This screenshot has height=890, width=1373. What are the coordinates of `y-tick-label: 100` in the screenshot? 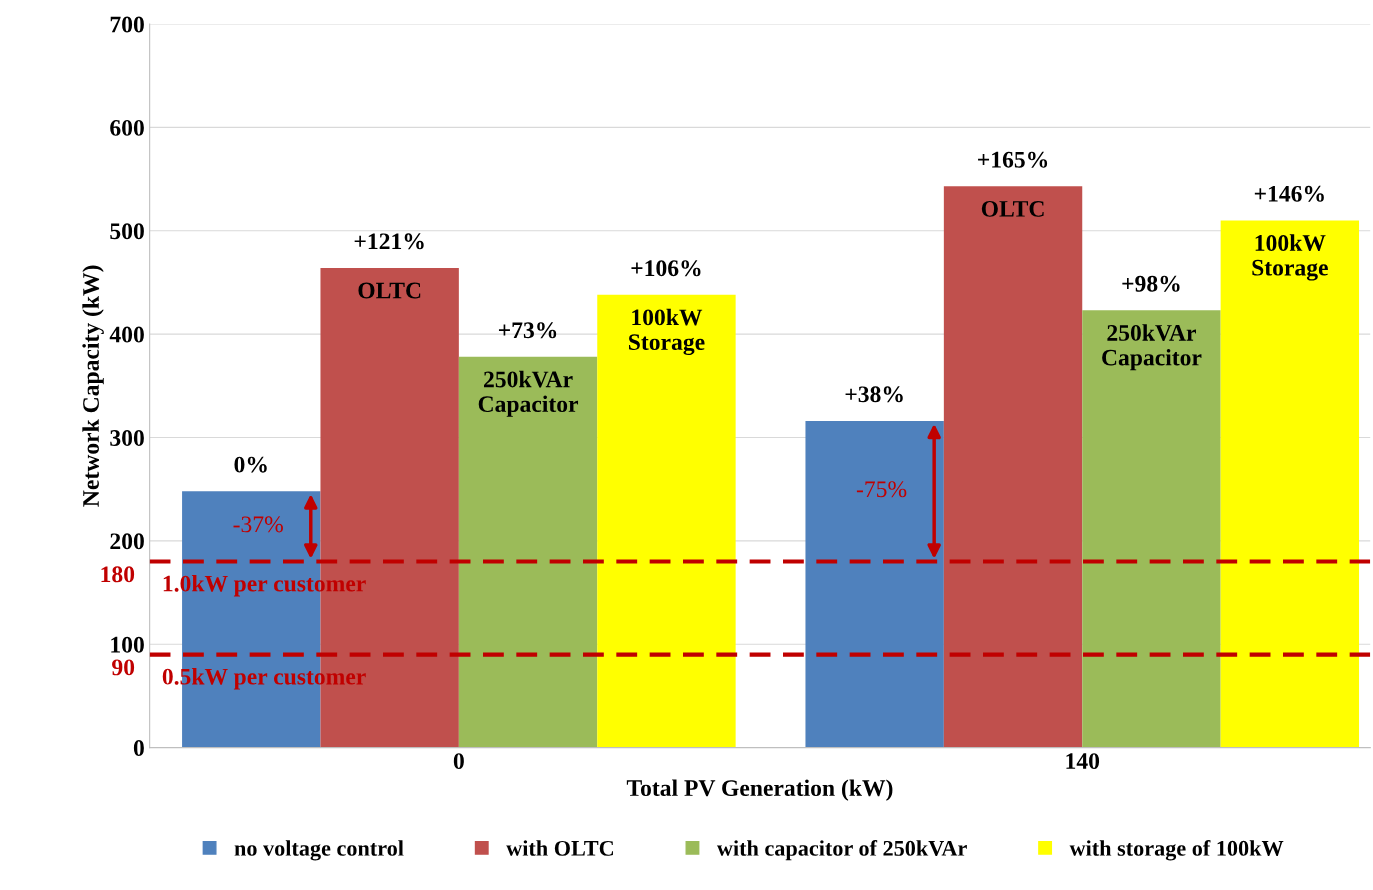 It's located at (127, 644).